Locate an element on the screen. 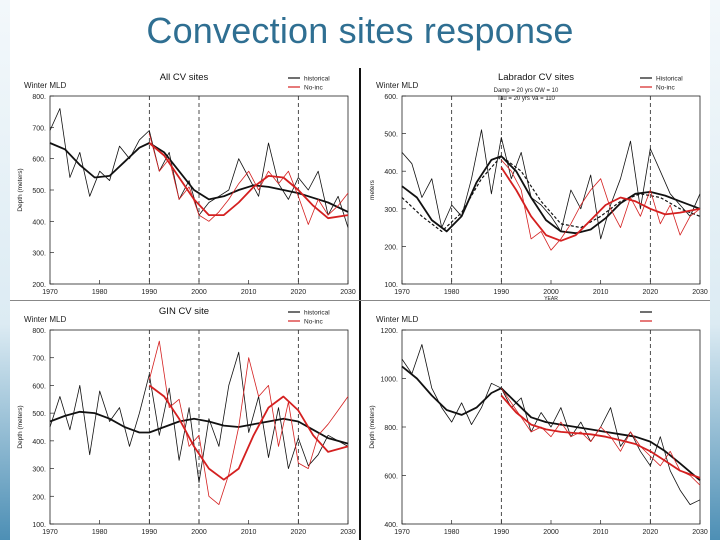  series-historical-dashed is located at coordinates (551, 193).